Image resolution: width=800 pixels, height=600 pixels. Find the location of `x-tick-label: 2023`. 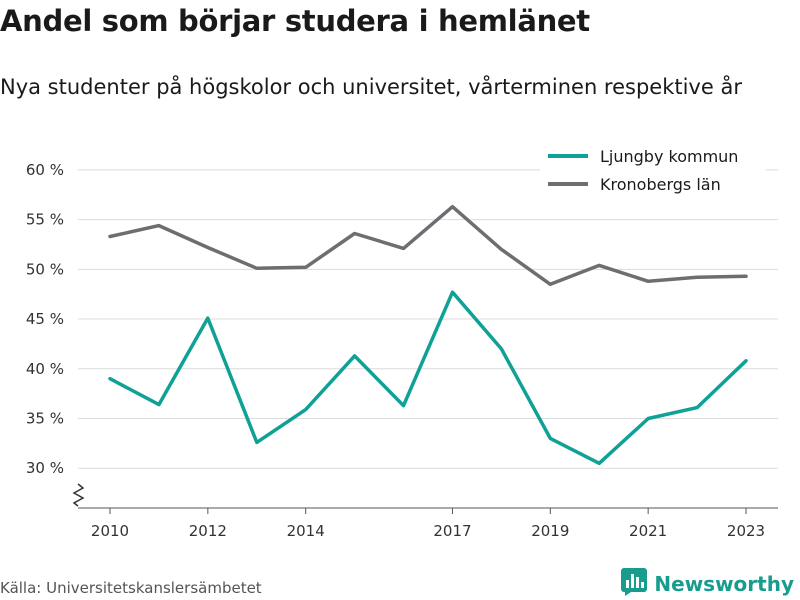

x-tick-label: 2023 is located at coordinates (746, 531).